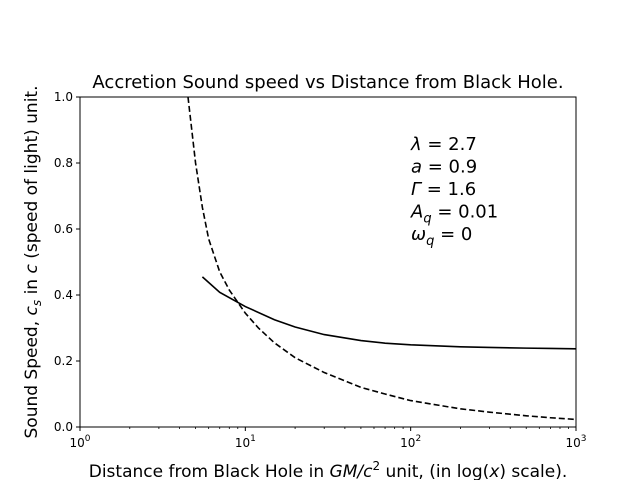 The width and height of the screenshot is (640, 480). What do you see at coordinates (63, 295) in the screenshot?
I see `y-tick-label: 0.4` at bounding box center [63, 295].